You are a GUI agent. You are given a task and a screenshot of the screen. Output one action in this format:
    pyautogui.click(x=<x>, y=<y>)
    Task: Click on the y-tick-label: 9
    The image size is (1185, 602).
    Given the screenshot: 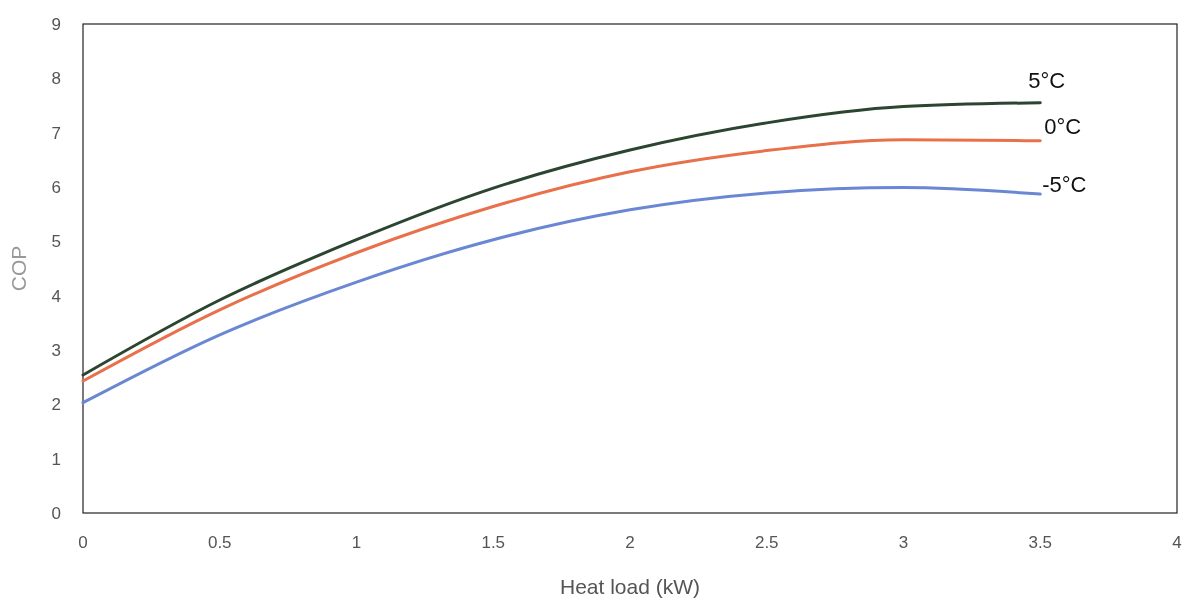 What is the action you would take?
    pyautogui.click(x=56, y=24)
    